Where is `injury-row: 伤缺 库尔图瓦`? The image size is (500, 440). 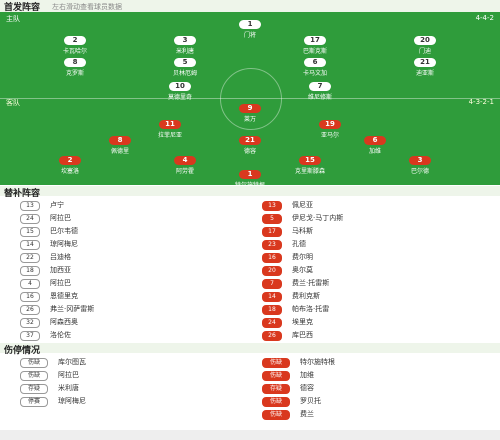
injury-row: 伤缺 库尔图瓦 is located at coordinates (53, 362).